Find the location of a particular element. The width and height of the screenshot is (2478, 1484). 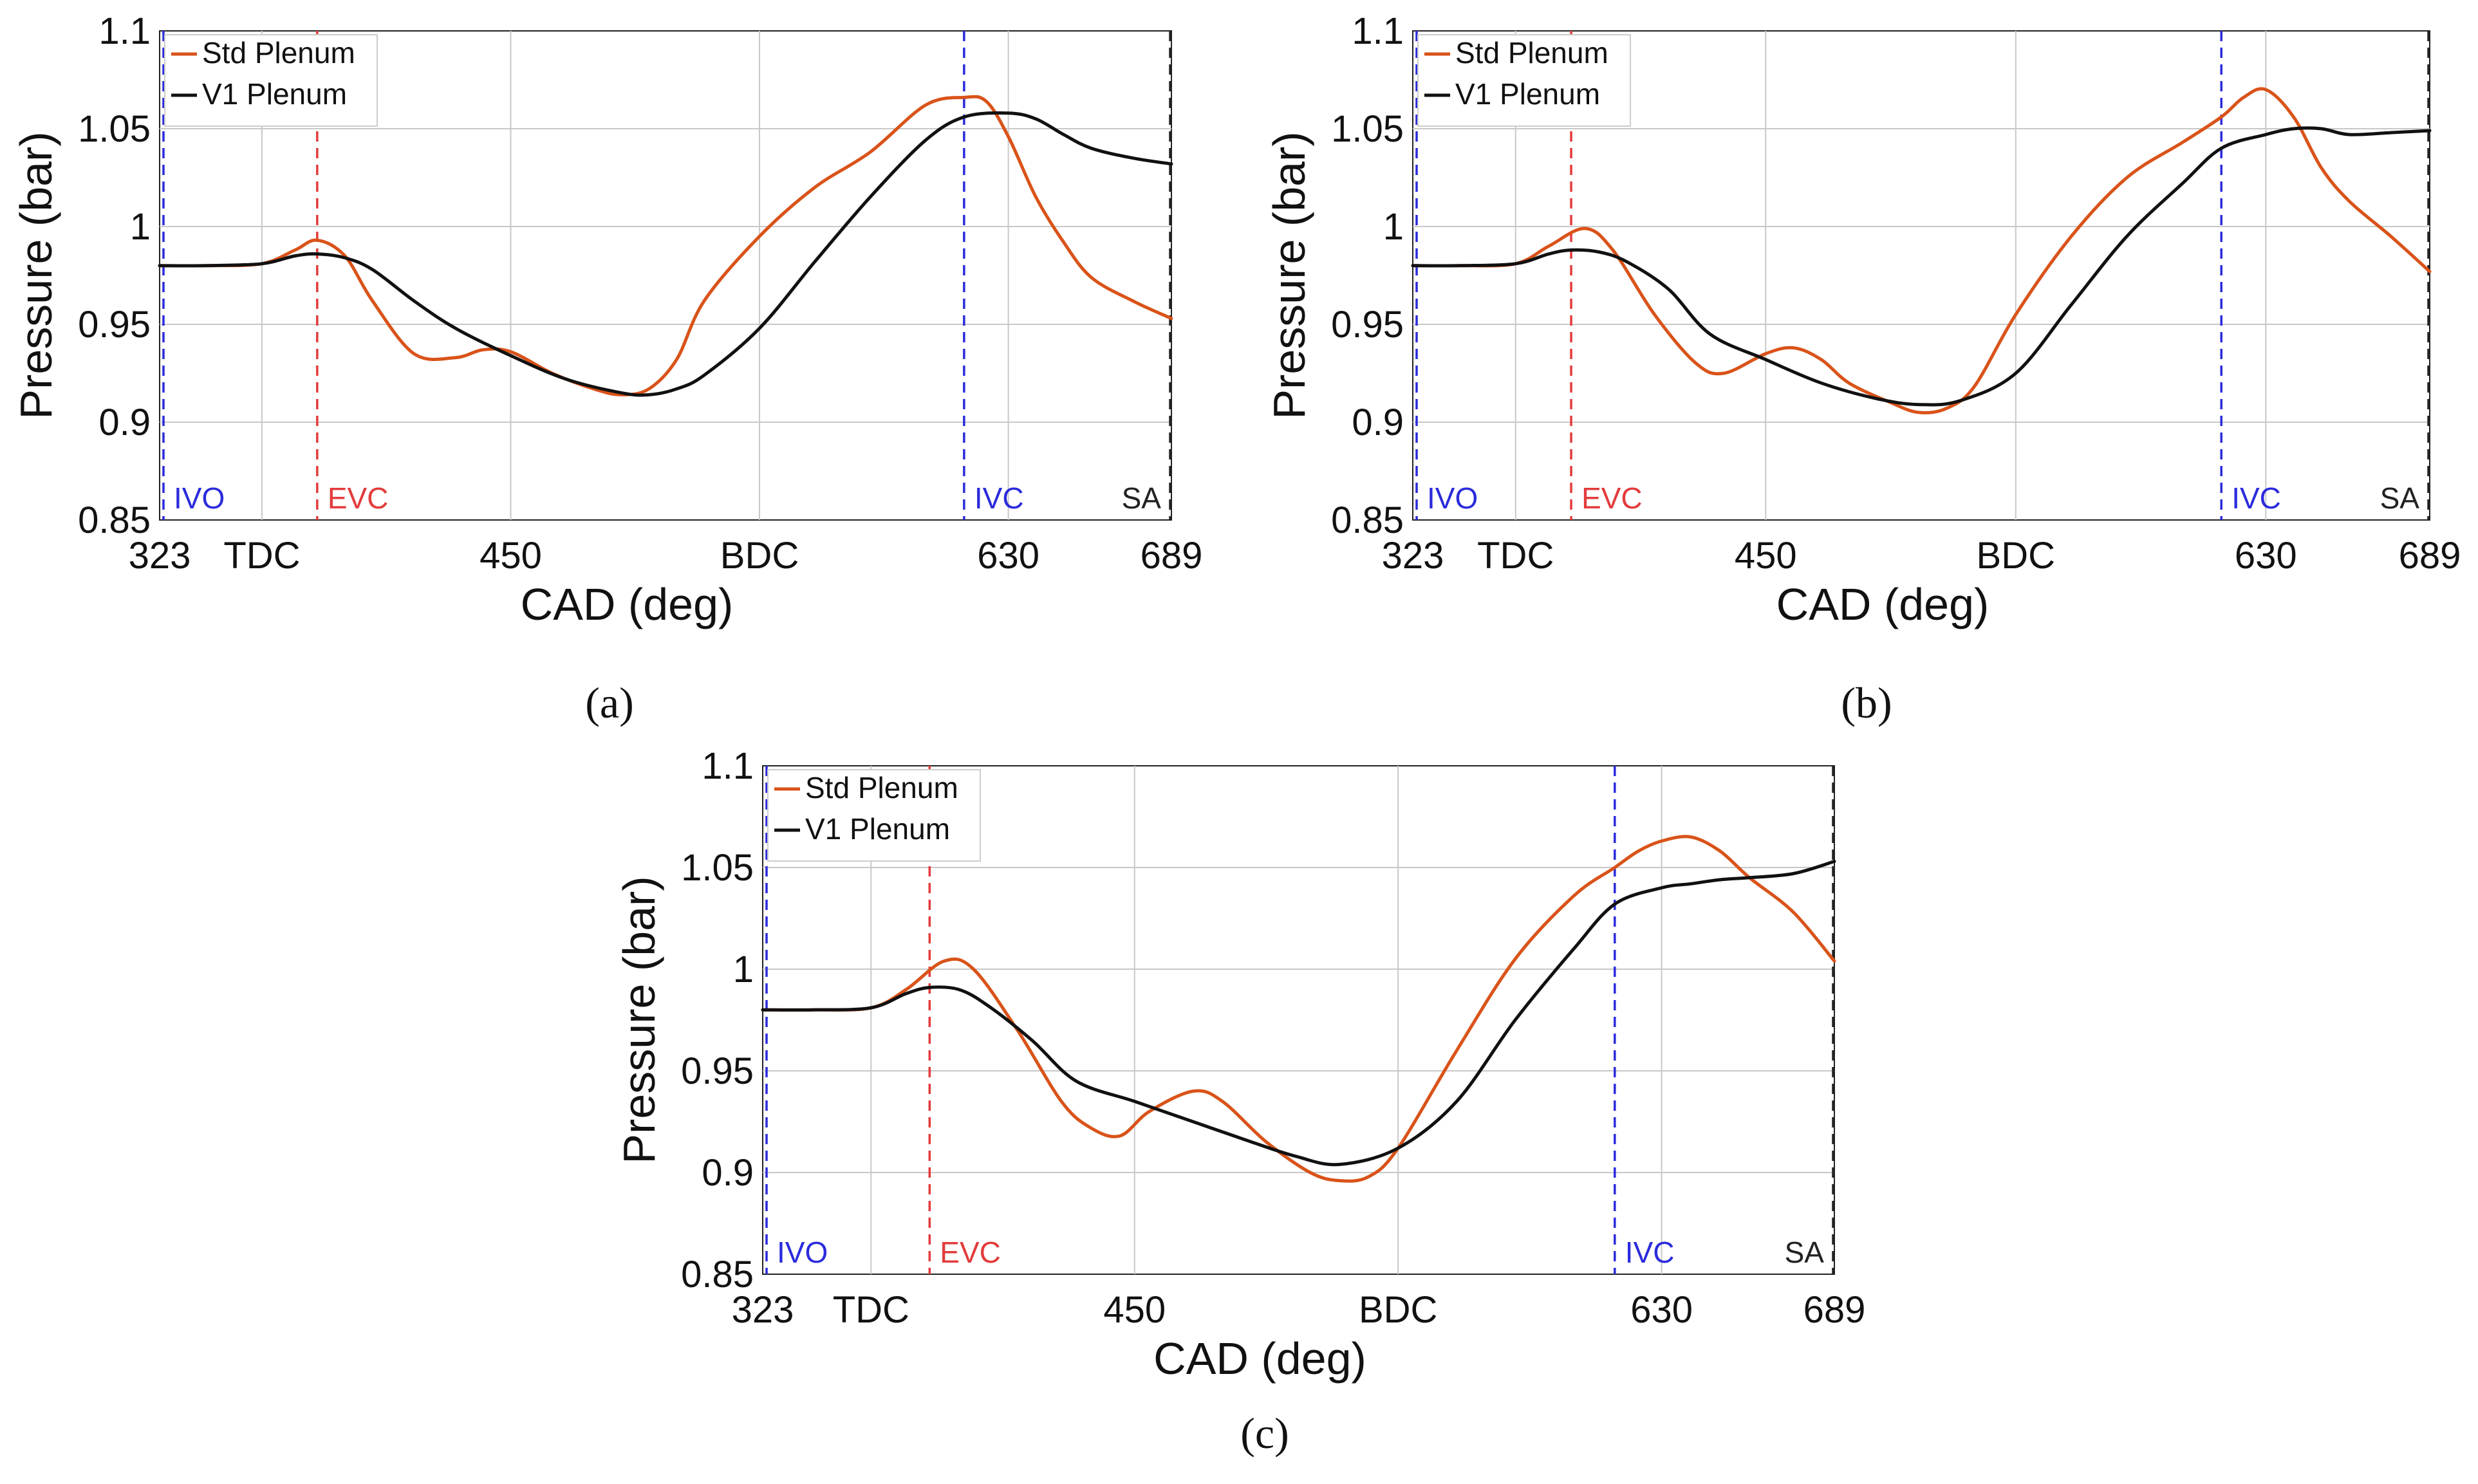

panel-caption: (a) is located at coordinates (609, 702).